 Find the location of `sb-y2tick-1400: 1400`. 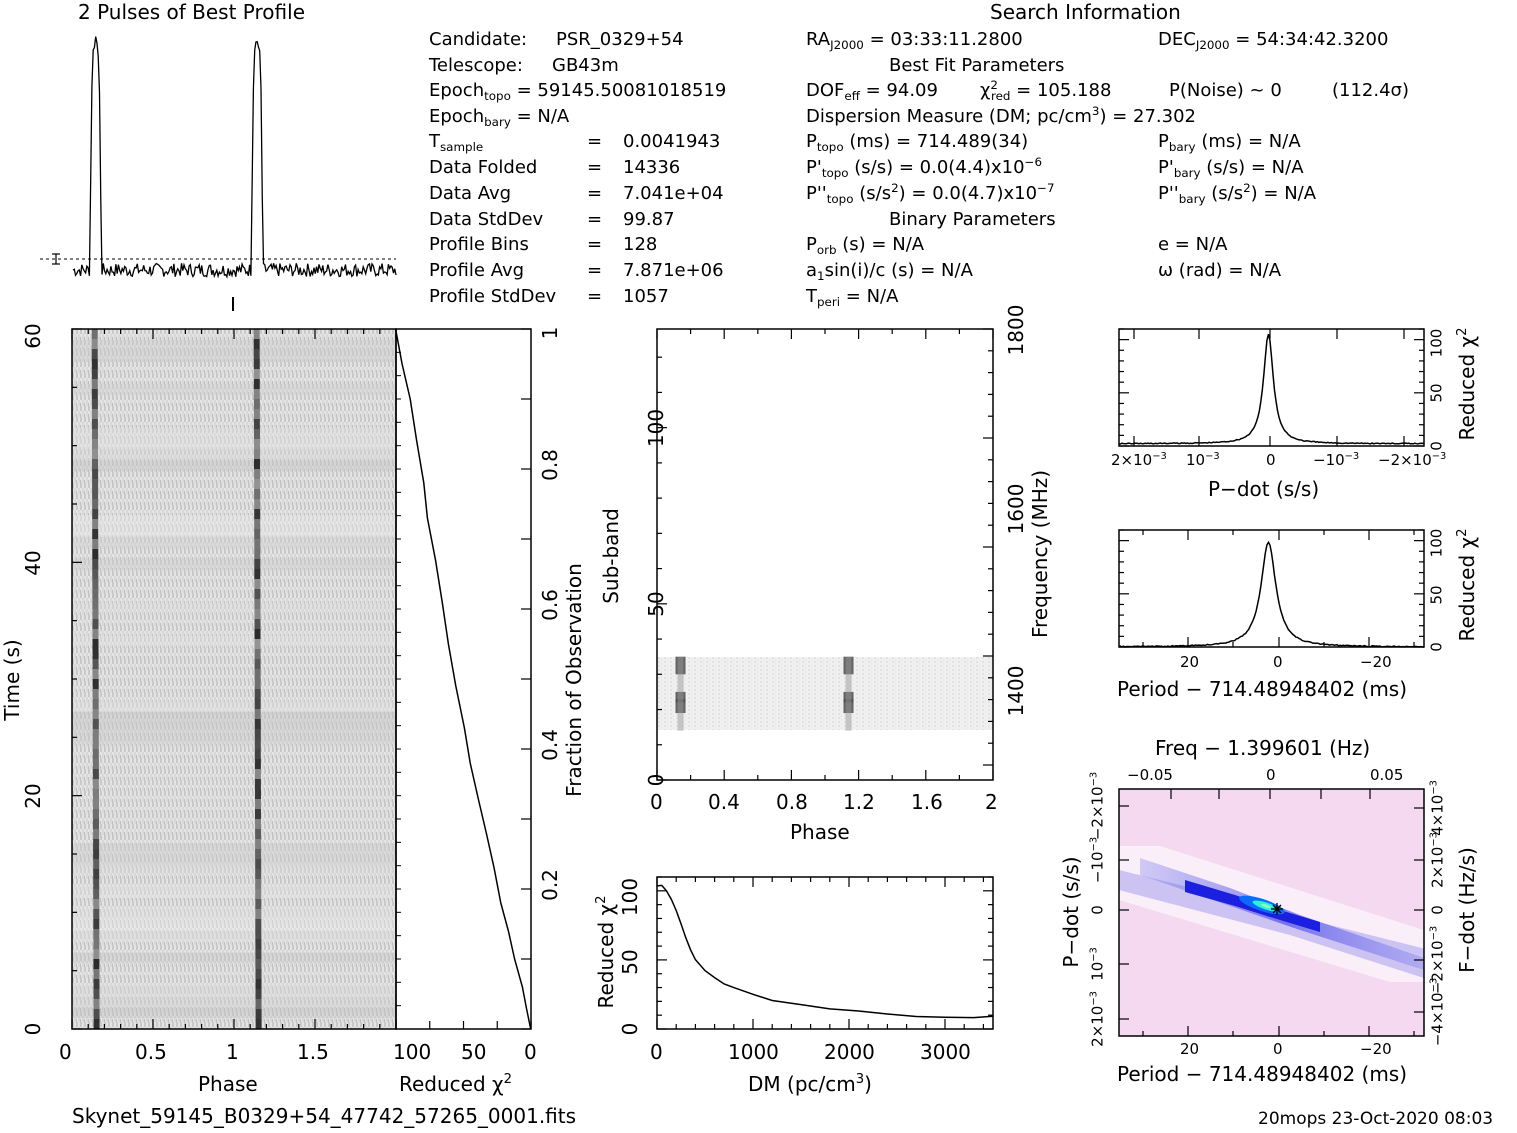

sb-y2tick-1400: 1400 is located at coordinates (1016, 691).